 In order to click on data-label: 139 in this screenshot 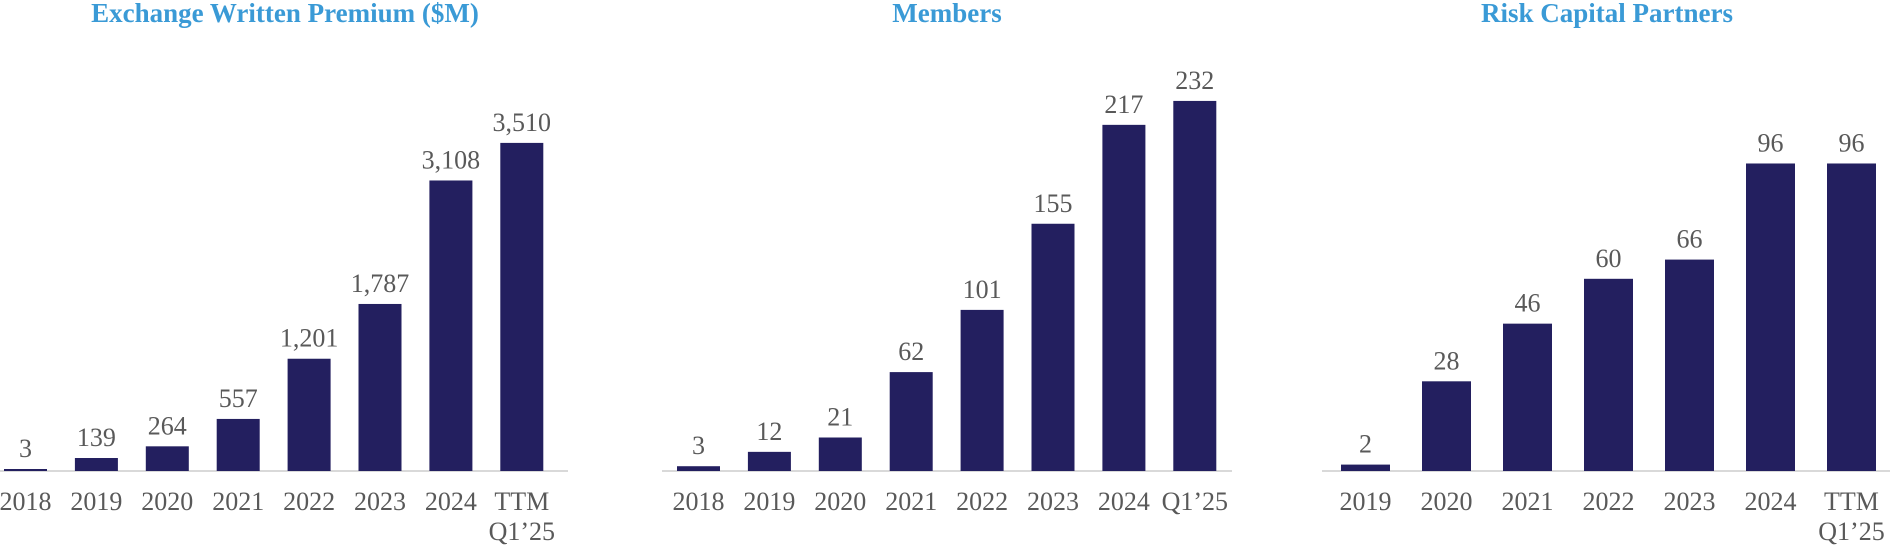, I will do `click(96, 437)`.